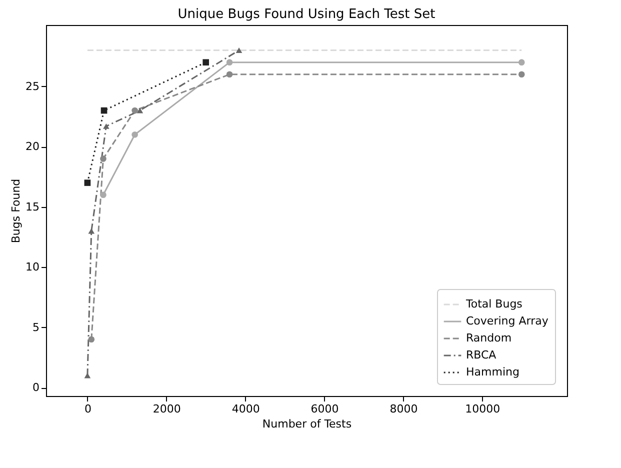 The height and width of the screenshot is (468, 621). I want to click on legend-label: Covering Array, so click(507, 321).